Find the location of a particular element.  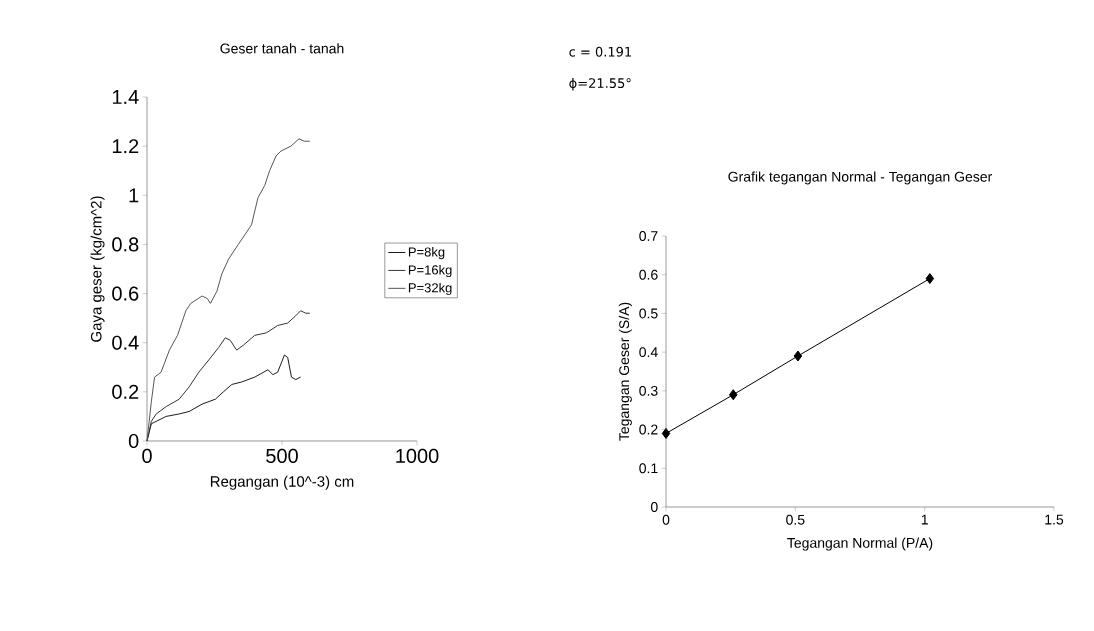

y-tick-label: 0.8 is located at coordinates (125, 244).